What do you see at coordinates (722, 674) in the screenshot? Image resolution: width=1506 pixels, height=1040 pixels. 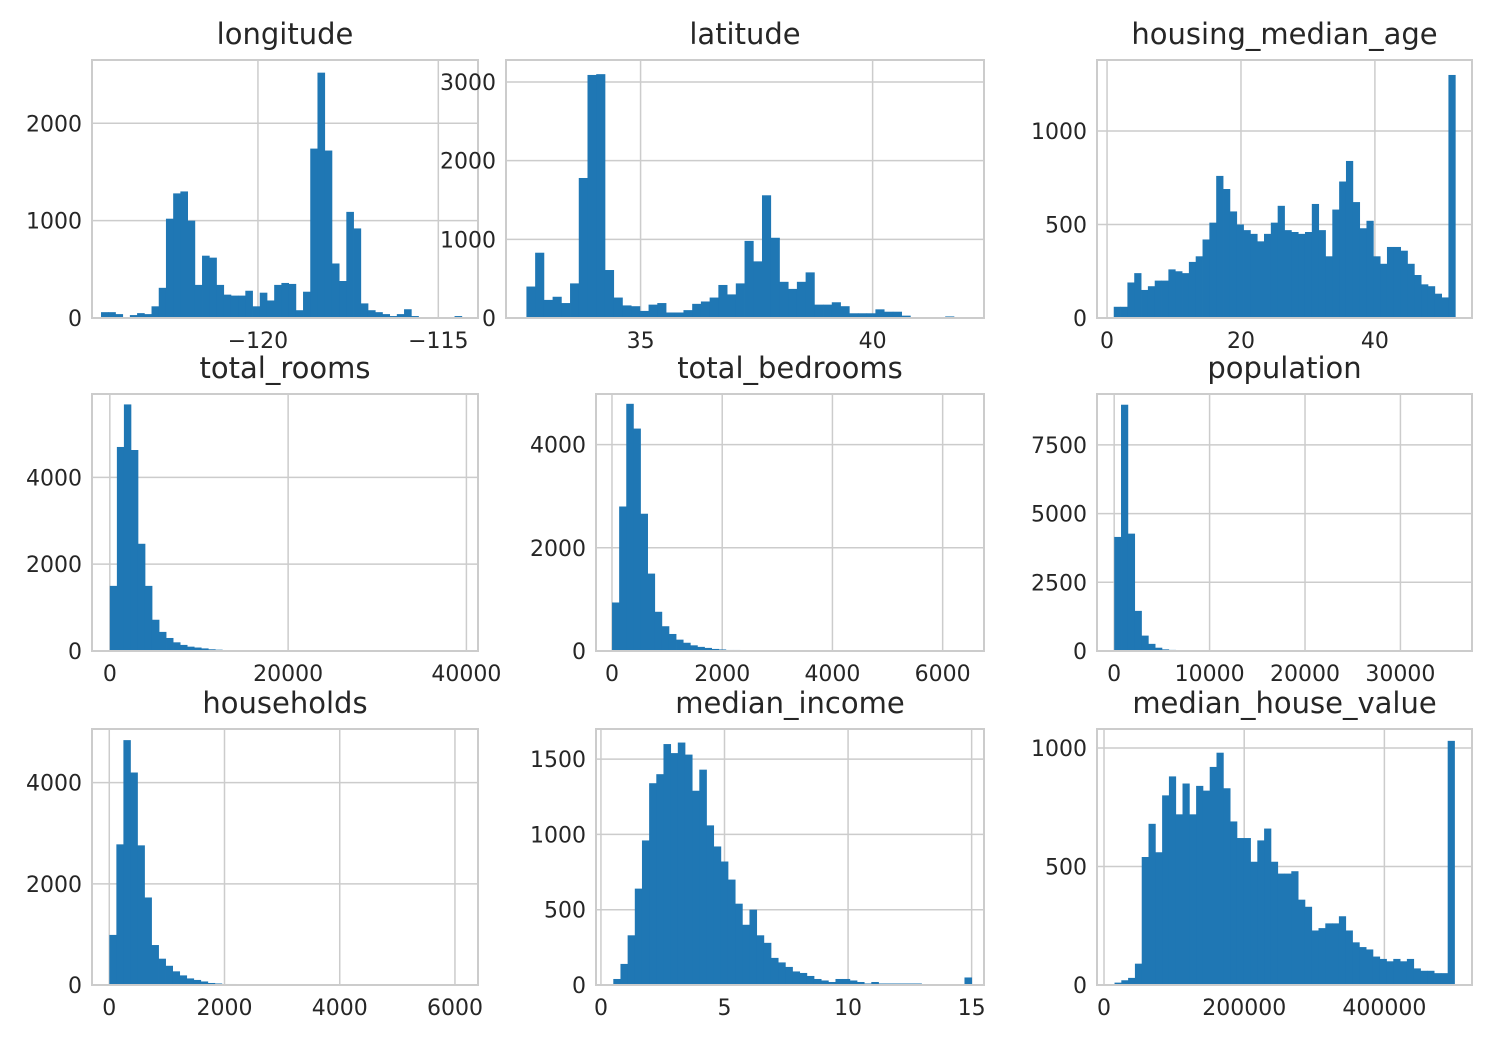 I see `x-tick-label: 2000` at bounding box center [722, 674].